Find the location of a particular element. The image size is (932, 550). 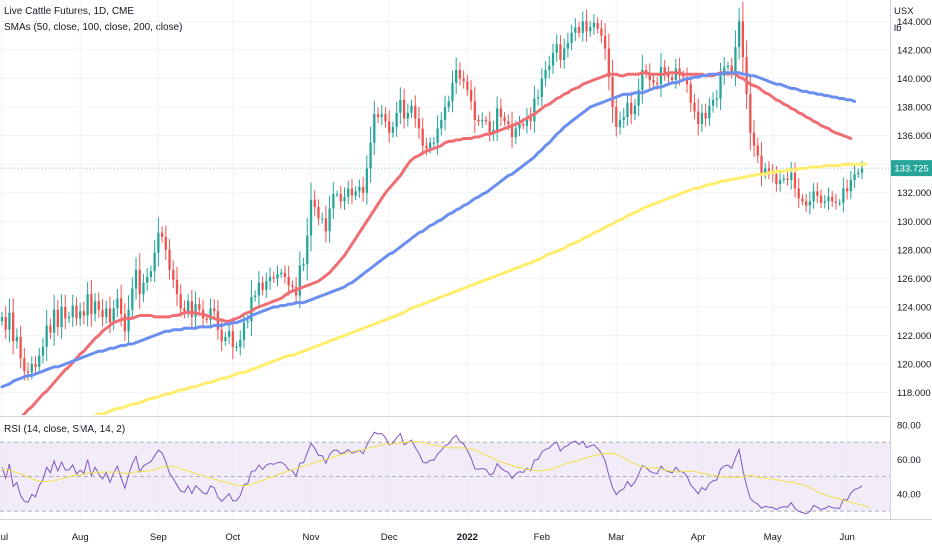

time-tick-label: Sep is located at coordinates (158, 537).